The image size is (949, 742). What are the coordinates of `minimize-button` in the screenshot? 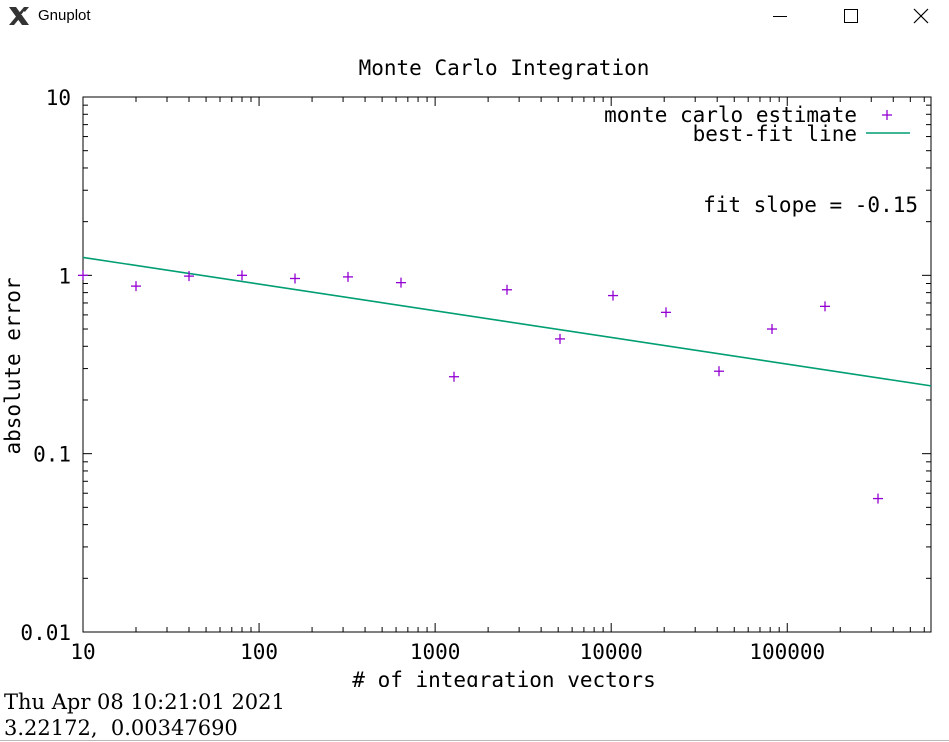 It's located at (780, 16).